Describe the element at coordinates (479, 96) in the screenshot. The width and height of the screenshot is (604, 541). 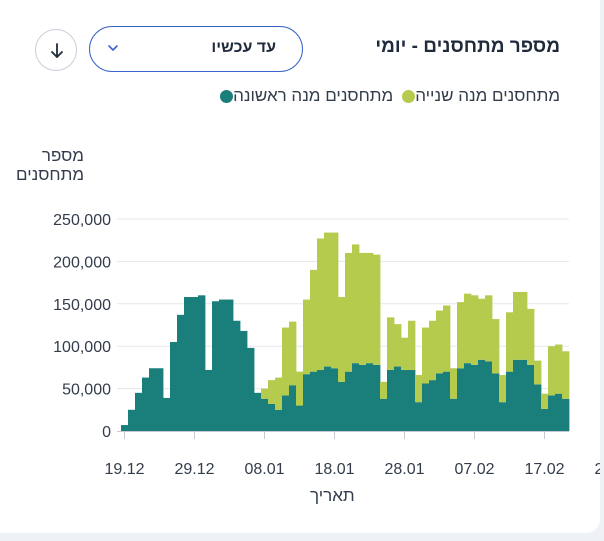
I see `legend-item-second-dose: מתחסנים מנה שנייה` at that location.